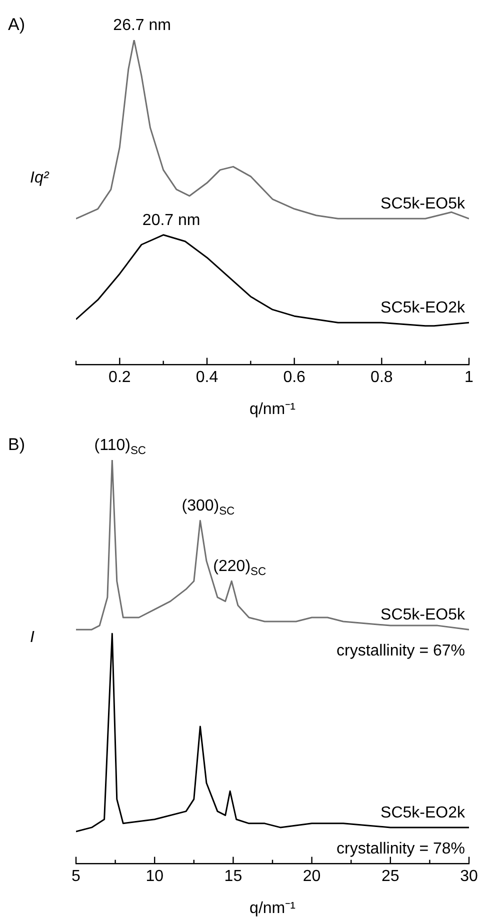 This screenshot has width=481, height=919. Describe the element at coordinates (233, 876) in the screenshot. I see `x-tick-label: 15` at that location.